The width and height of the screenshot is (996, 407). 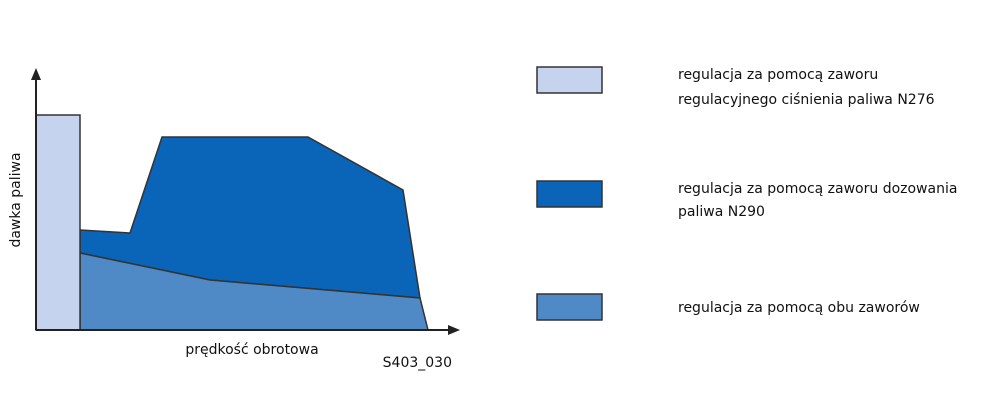 I want to click on legend-text: regulacja za pomocą obu zaworów, so click(x=799, y=308).